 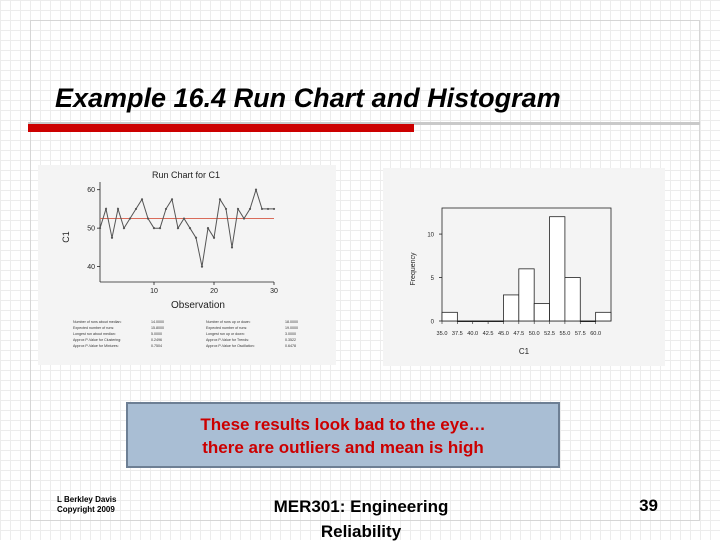 I want to click on histogram-x-tick-label: 50.0, so click(x=534, y=334).